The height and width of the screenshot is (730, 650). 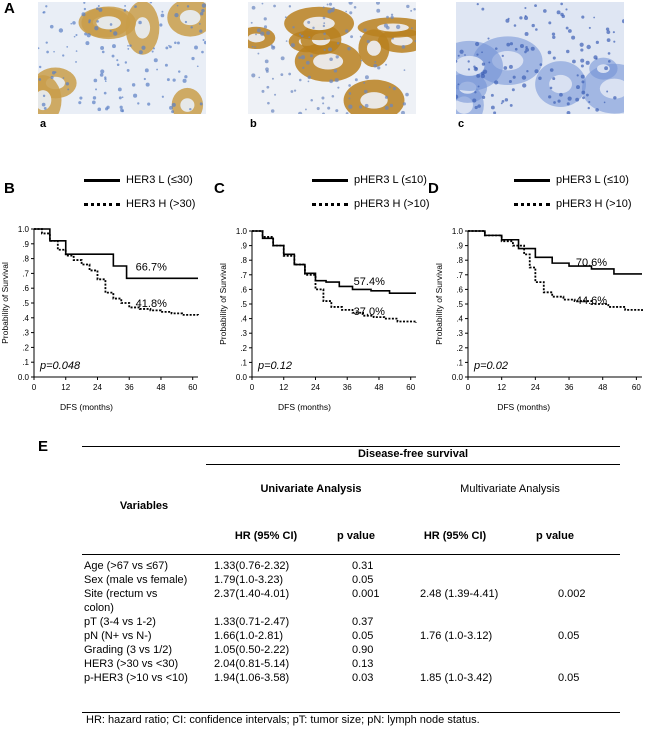 What do you see at coordinates (128, 650) in the screenshot?
I see `table-cell-variable: Grading (3 vs 1/2)` at bounding box center [128, 650].